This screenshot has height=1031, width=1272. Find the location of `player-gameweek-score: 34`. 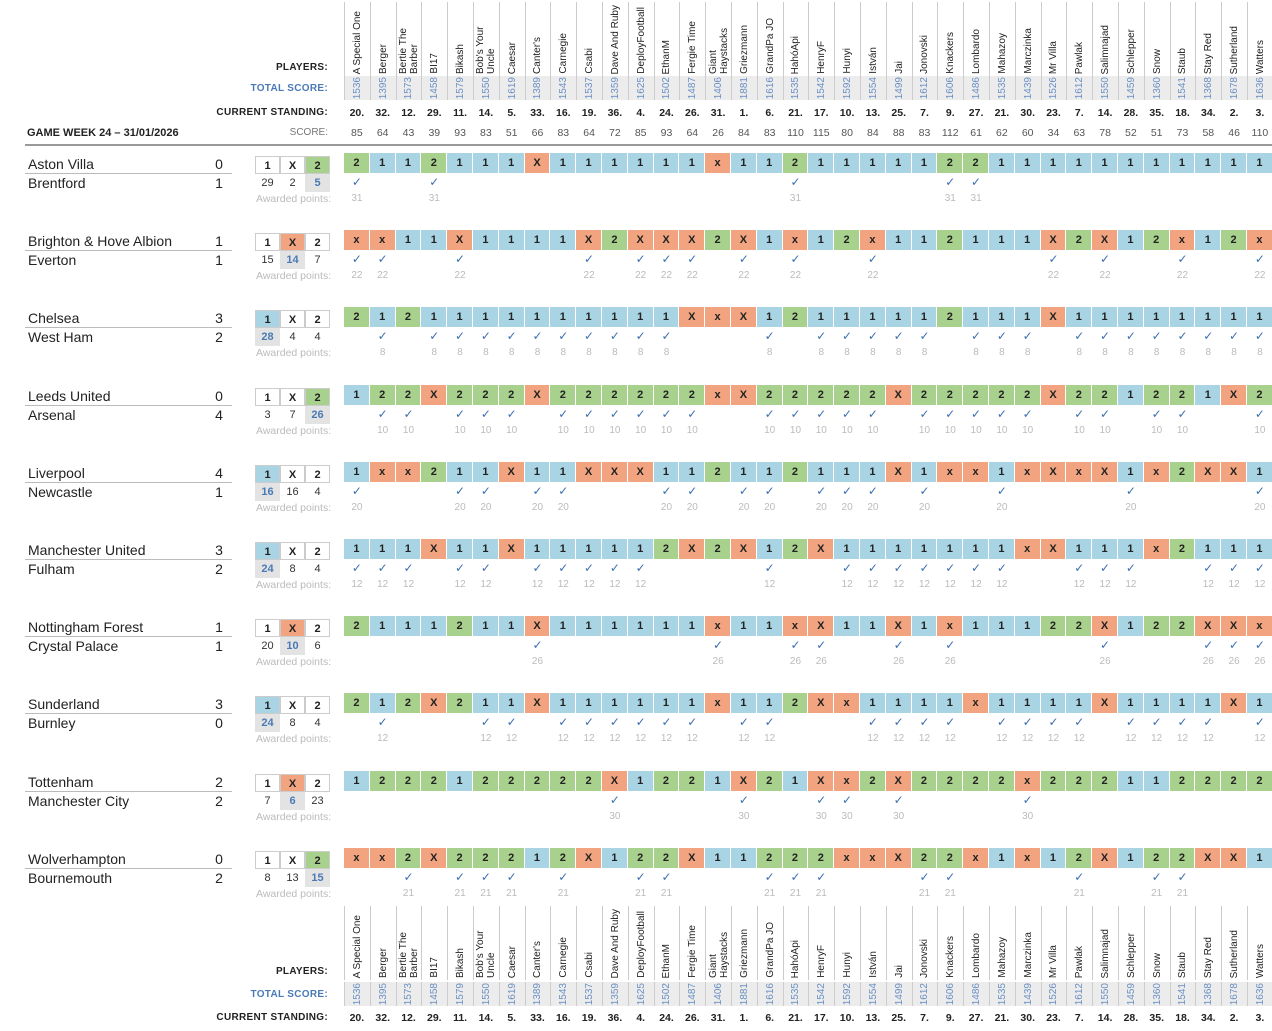

player-gameweek-score: 34 is located at coordinates (1053, 133).